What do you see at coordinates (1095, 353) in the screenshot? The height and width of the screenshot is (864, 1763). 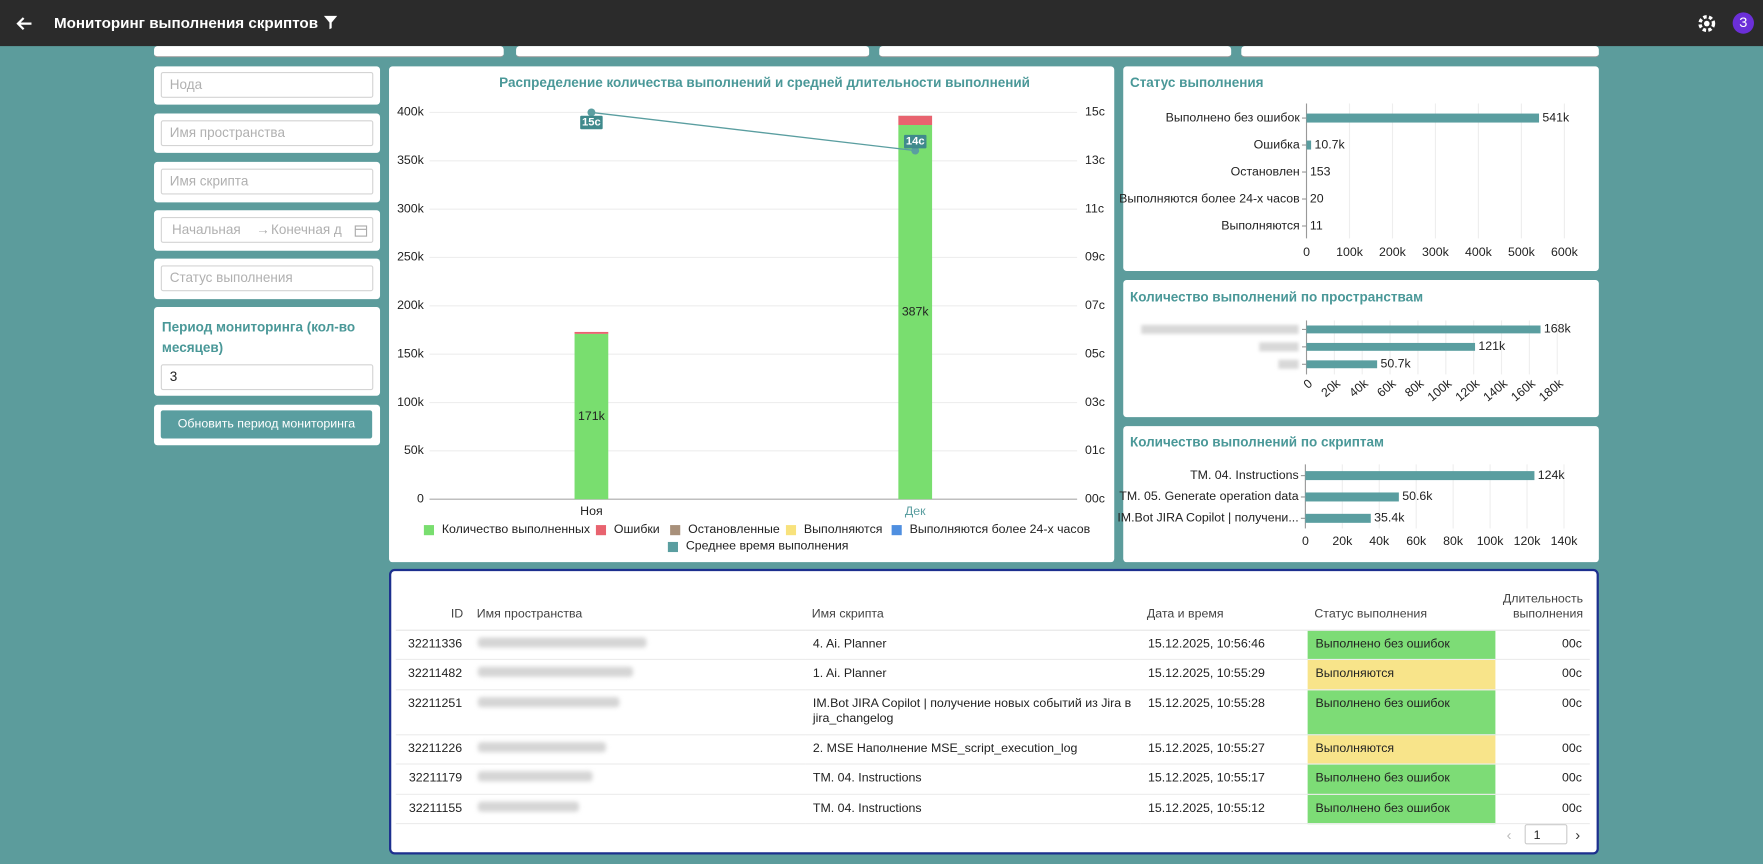 I see `y2-tick-label: 05c` at bounding box center [1095, 353].